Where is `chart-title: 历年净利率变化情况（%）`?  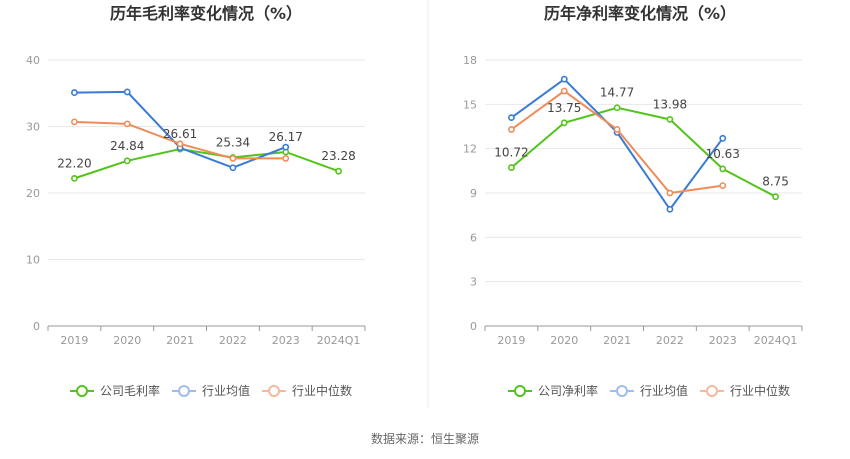
chart-title: 历年净利率变化情况（%） is located at coordinates (640, 13).